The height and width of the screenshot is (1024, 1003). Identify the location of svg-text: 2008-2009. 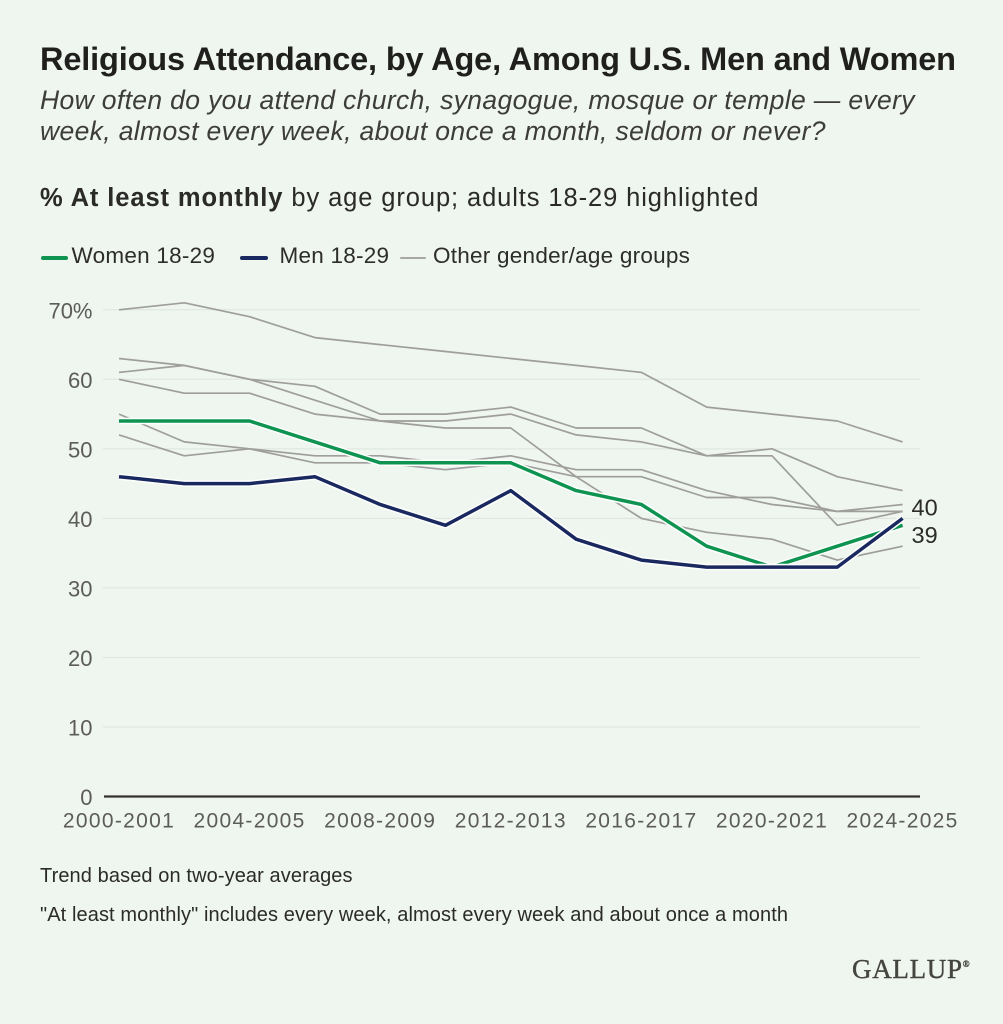
(380, 821).